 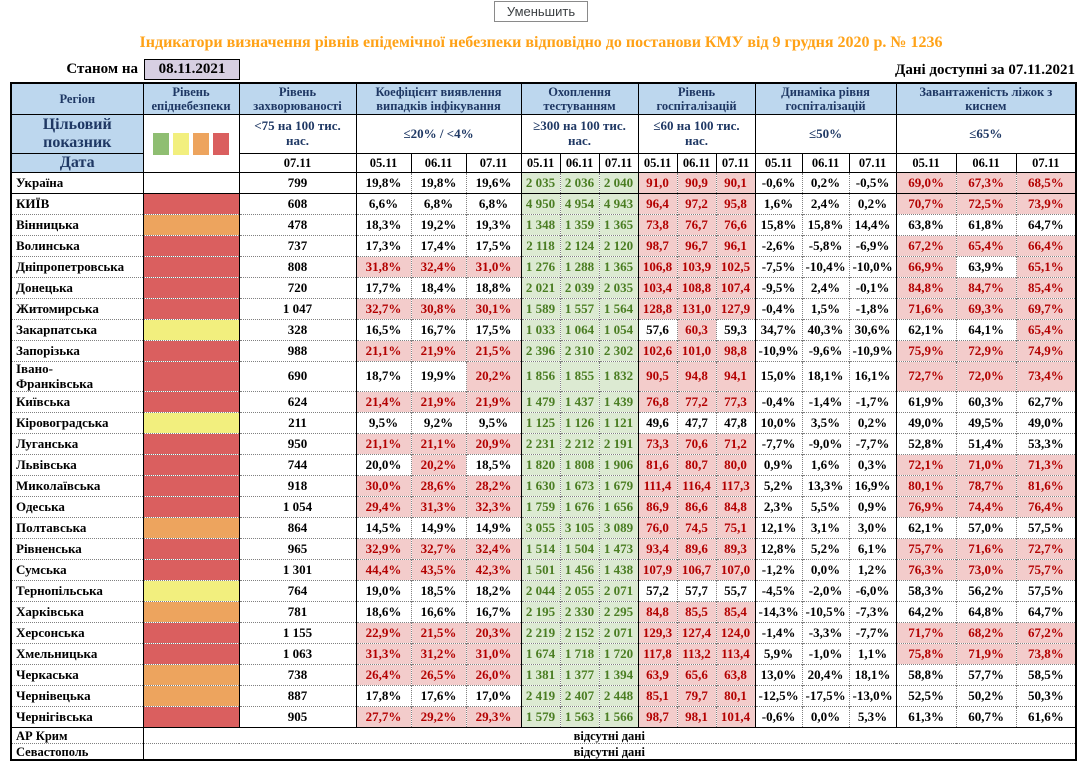 I want to click on cell-region: Тернопільська, so click(x=76, y=591).